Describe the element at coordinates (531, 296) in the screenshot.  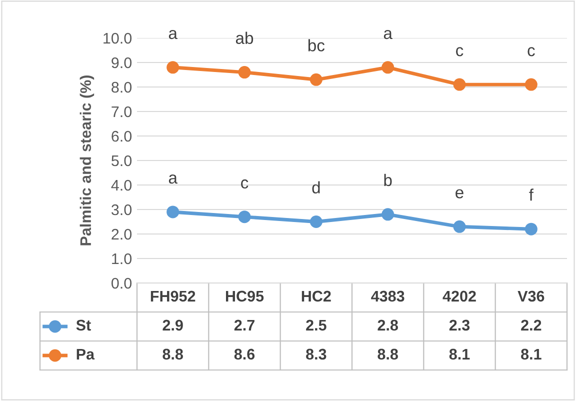
I see `x-tick-label: V36` at that location.